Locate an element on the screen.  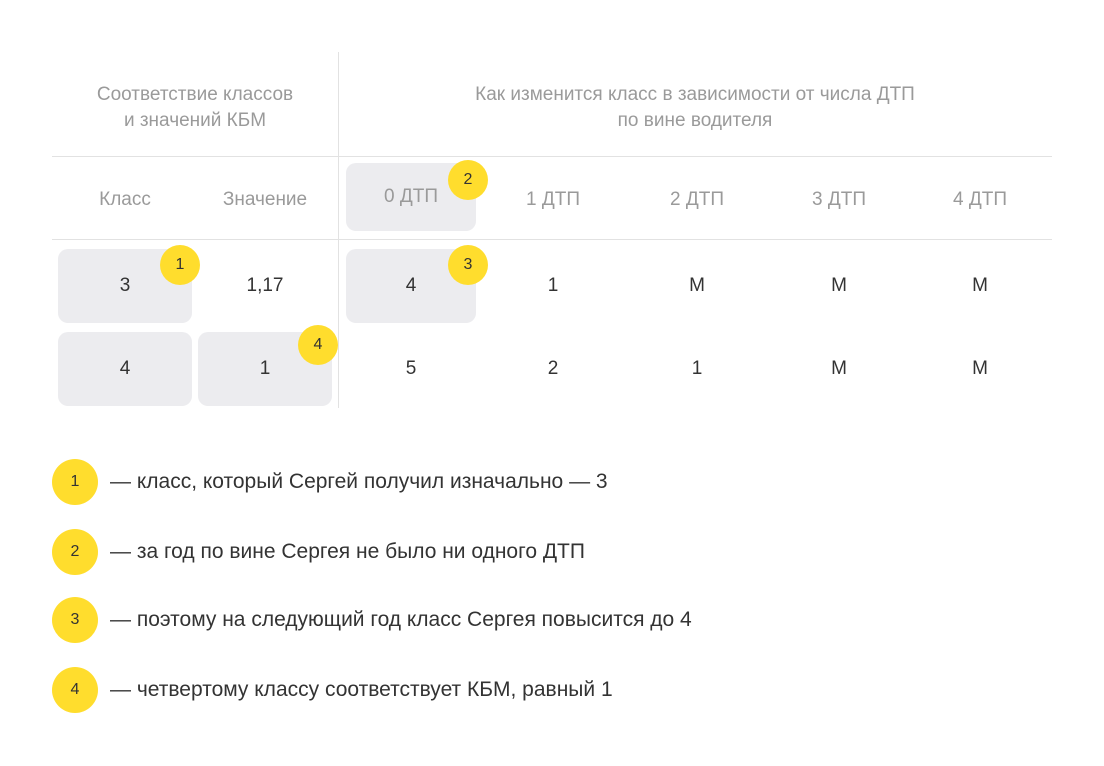
row-1-dtp-1: 1 is located at coordinates (553, 285).